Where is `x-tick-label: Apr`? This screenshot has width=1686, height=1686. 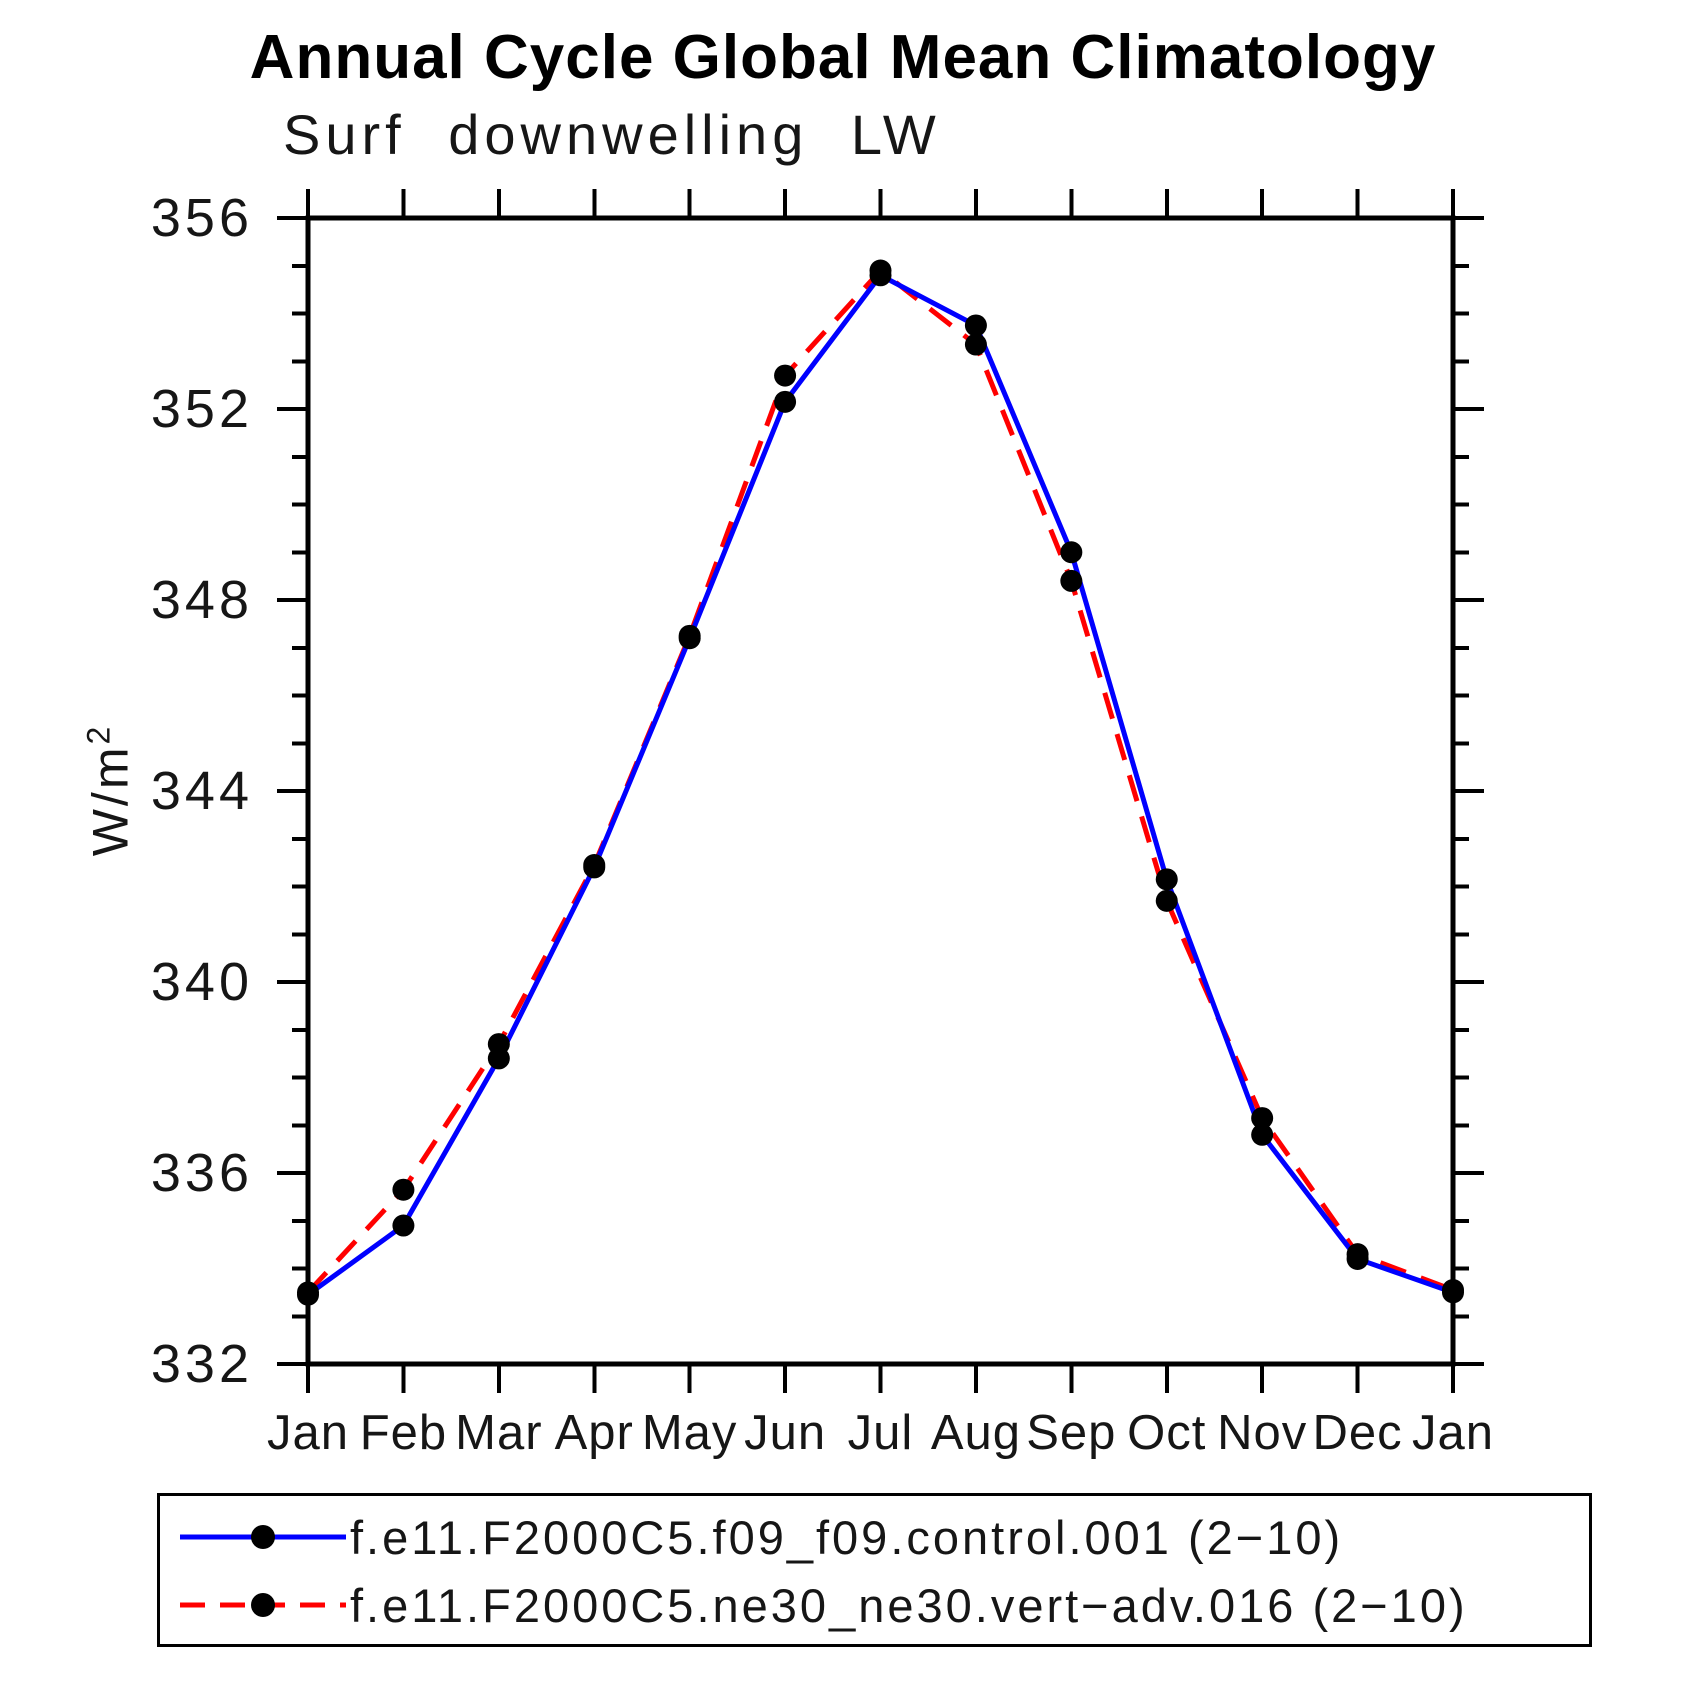 x-tick-label: Apr is located at coordinates (594, 1433).